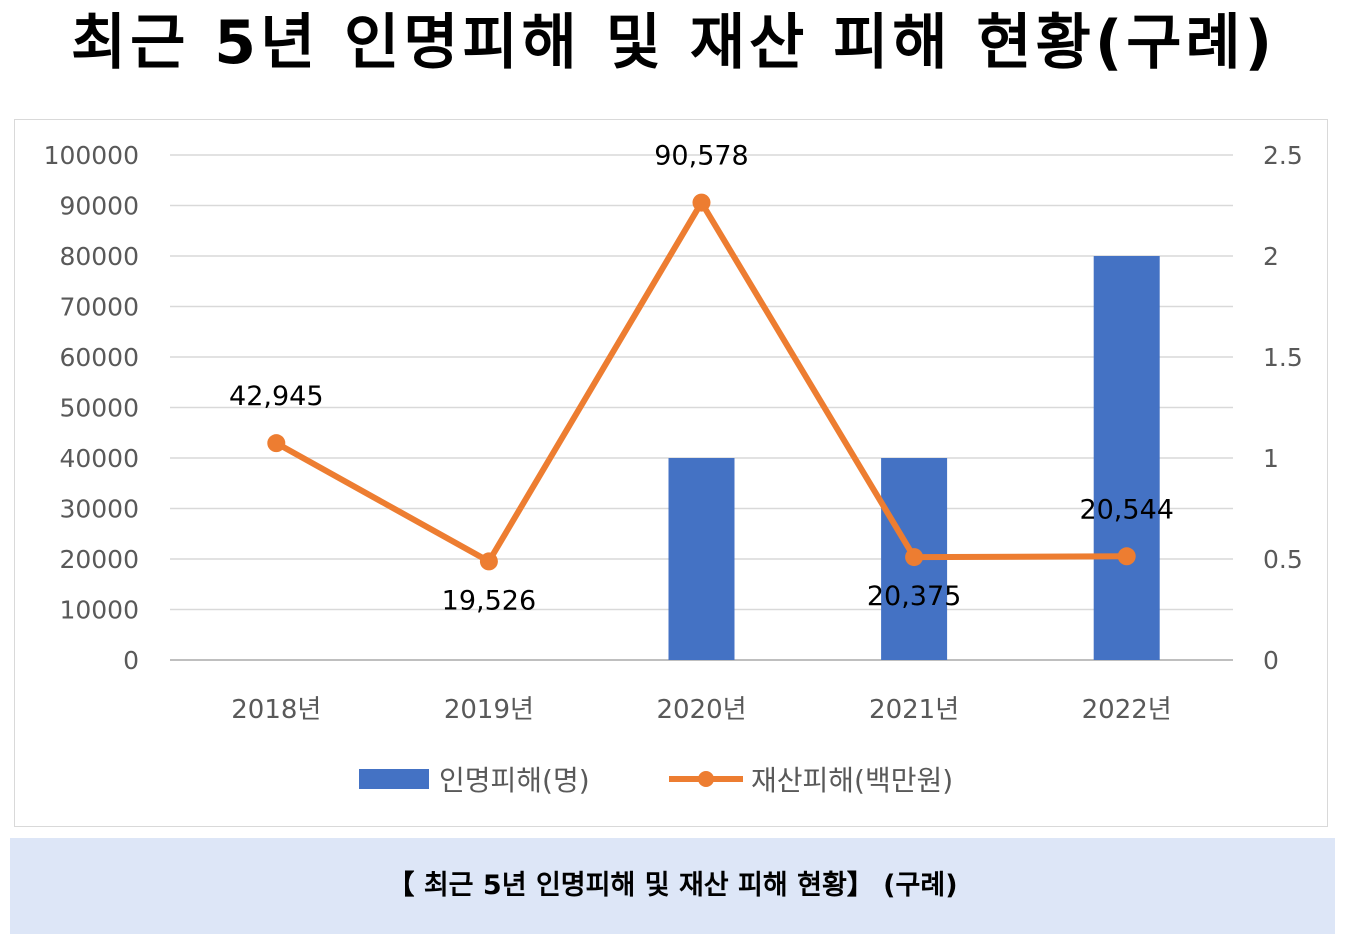  I want to click on y-left-tick-label: 50000, so click(99, 408).